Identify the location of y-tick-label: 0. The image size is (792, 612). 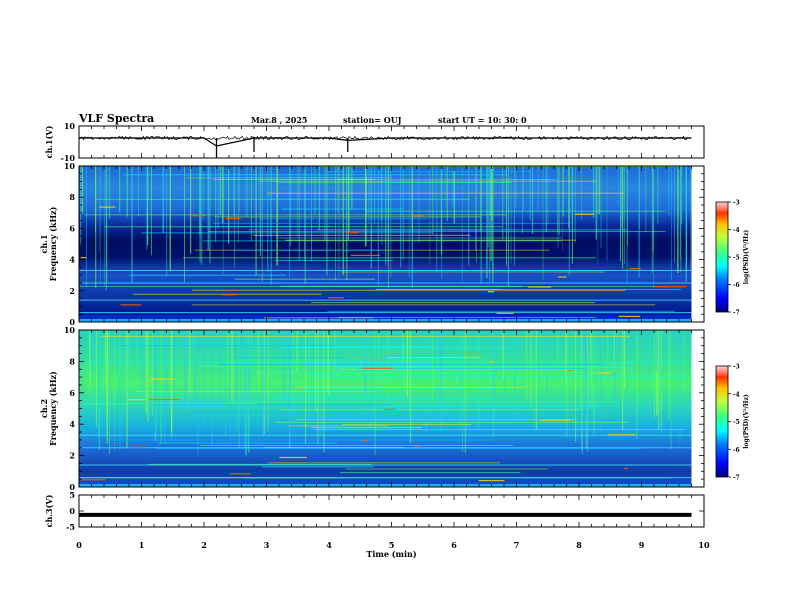
(72, 487).